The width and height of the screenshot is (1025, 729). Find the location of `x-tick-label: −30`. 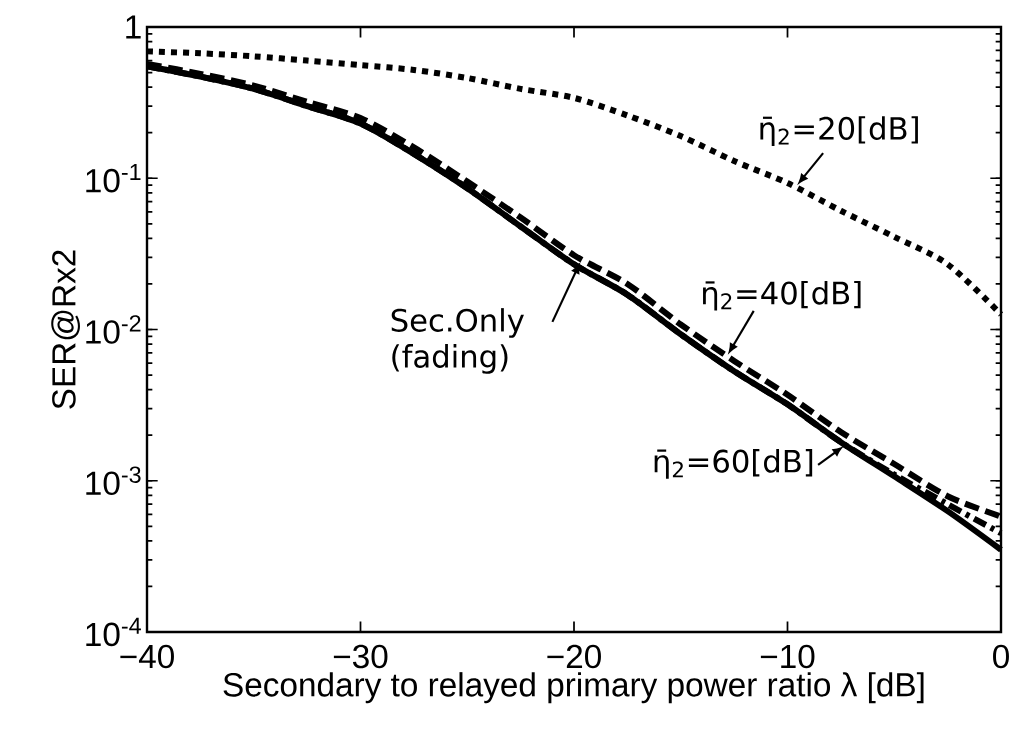

x-tick-label: −30 is located at coordinates (360, 656).